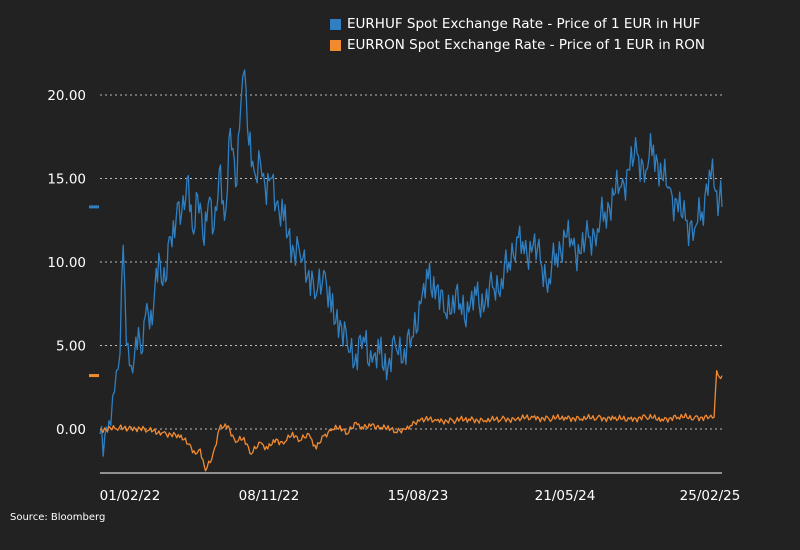  What do you see at coordinates (66, 96) in the screenshot?
I see `y-tick-label: 20.00` at bounding box center [66, 96].